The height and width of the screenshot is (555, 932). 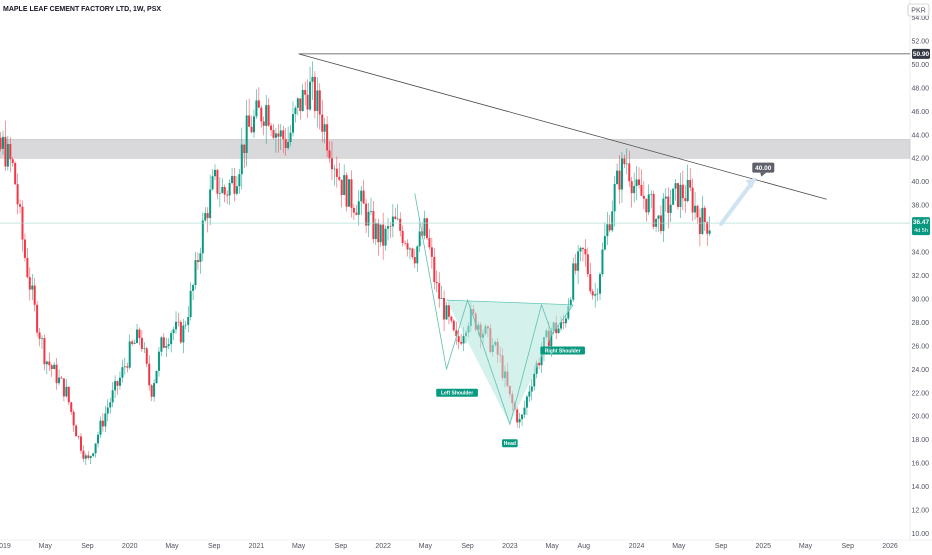 I want to click on resistance-zone, so click(x=455, y=149).